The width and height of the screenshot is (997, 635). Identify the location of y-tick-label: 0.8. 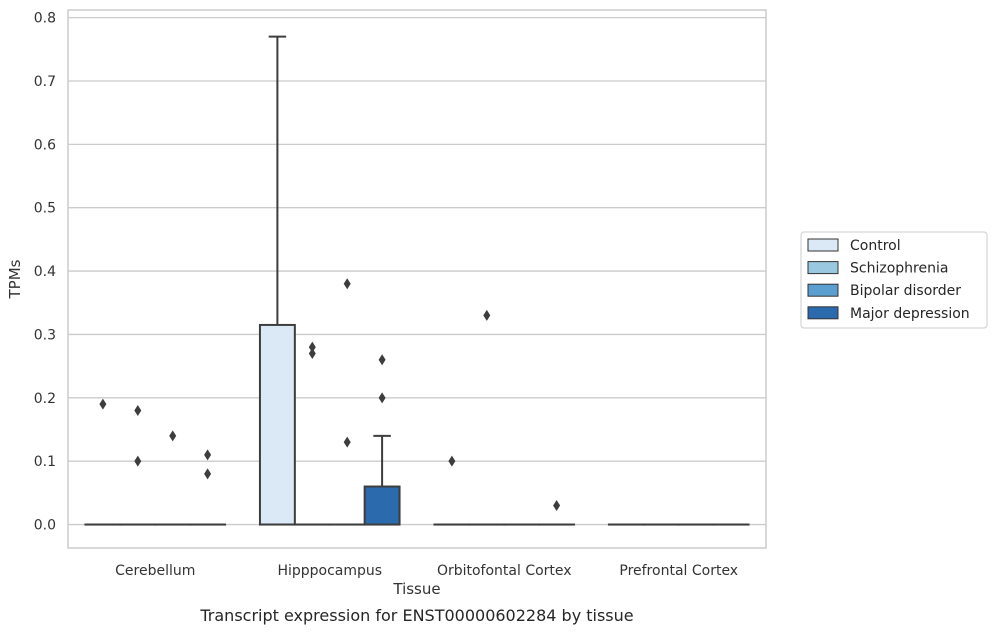
(45, 19).